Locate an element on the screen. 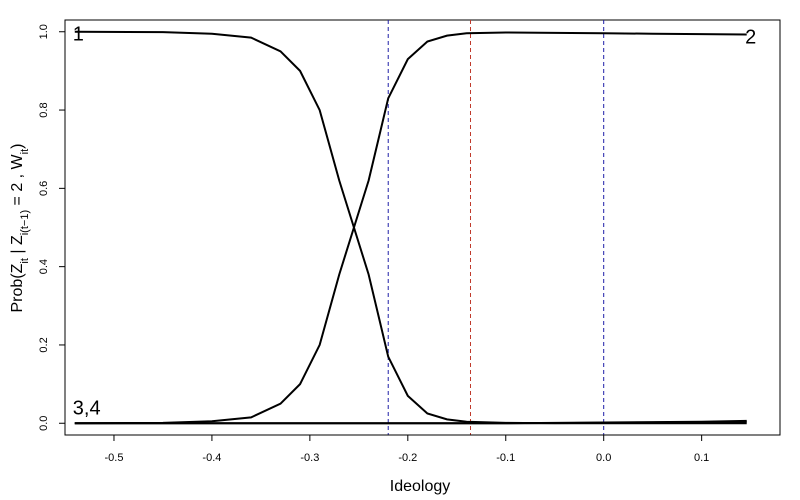 Image resolution: width=800 pixels, height=500 pixels. curve-label-1: 2 is located at coordinates (750, 37).